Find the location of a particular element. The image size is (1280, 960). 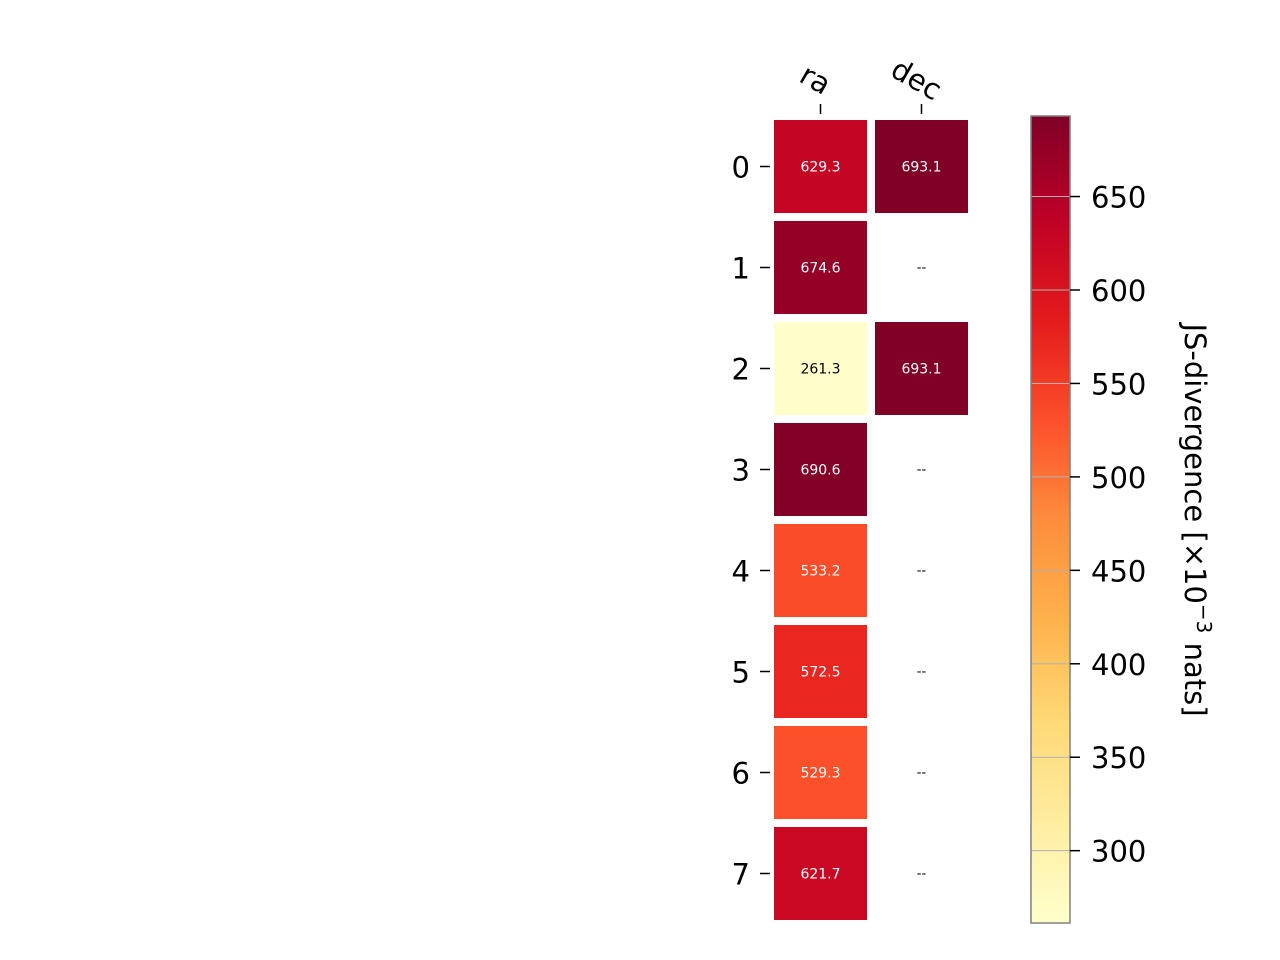

colorbar-tick-labels: 300 350 400 450 500 550 600 650 is located at coordinates (1108, 525).